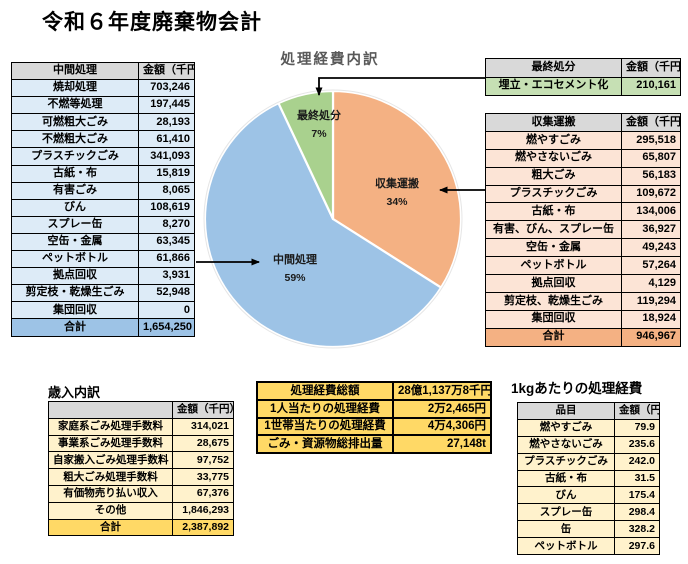 The image size is (688, 564). Describe the element at coordinates (166, 190) in the screenshot. I see `row-value: 8,065` at that location.